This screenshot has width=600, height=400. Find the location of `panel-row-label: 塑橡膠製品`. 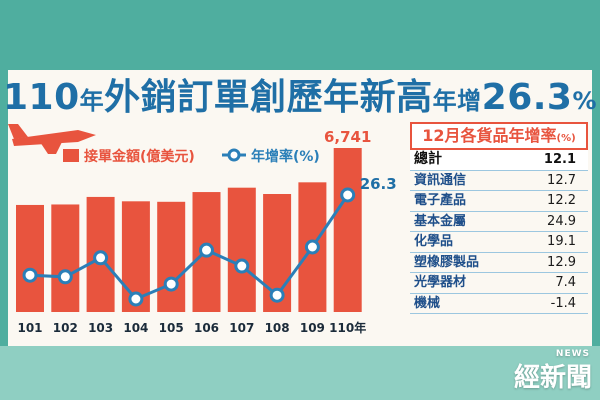

panel-row-label: 塑橡膠製品 is located at coordinates (447, 262).